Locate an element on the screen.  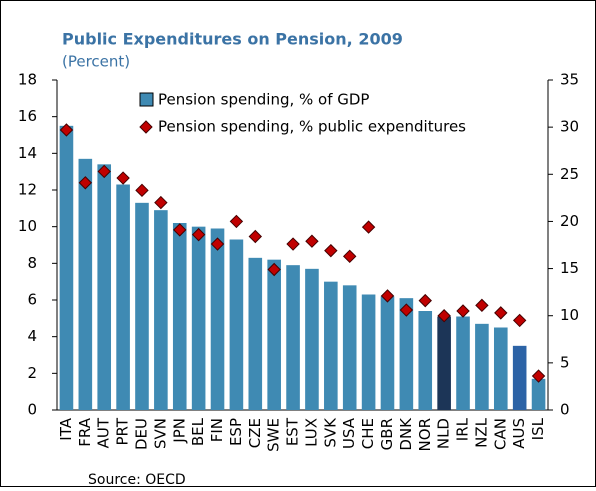
x-tick-label: ESP is located at coordinates (236, 432).